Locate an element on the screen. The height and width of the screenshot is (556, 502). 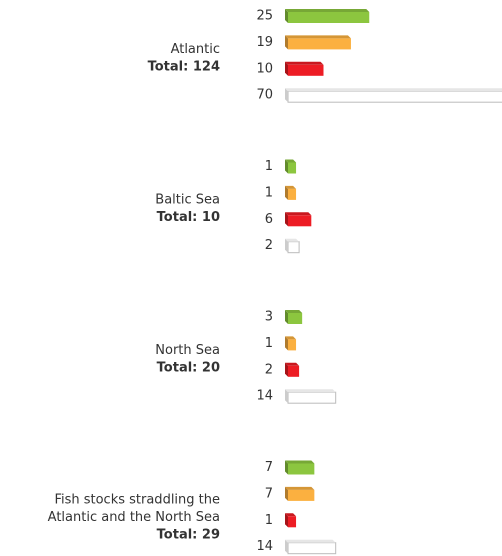
value-label: 6 is located at coordinates (269, 219).